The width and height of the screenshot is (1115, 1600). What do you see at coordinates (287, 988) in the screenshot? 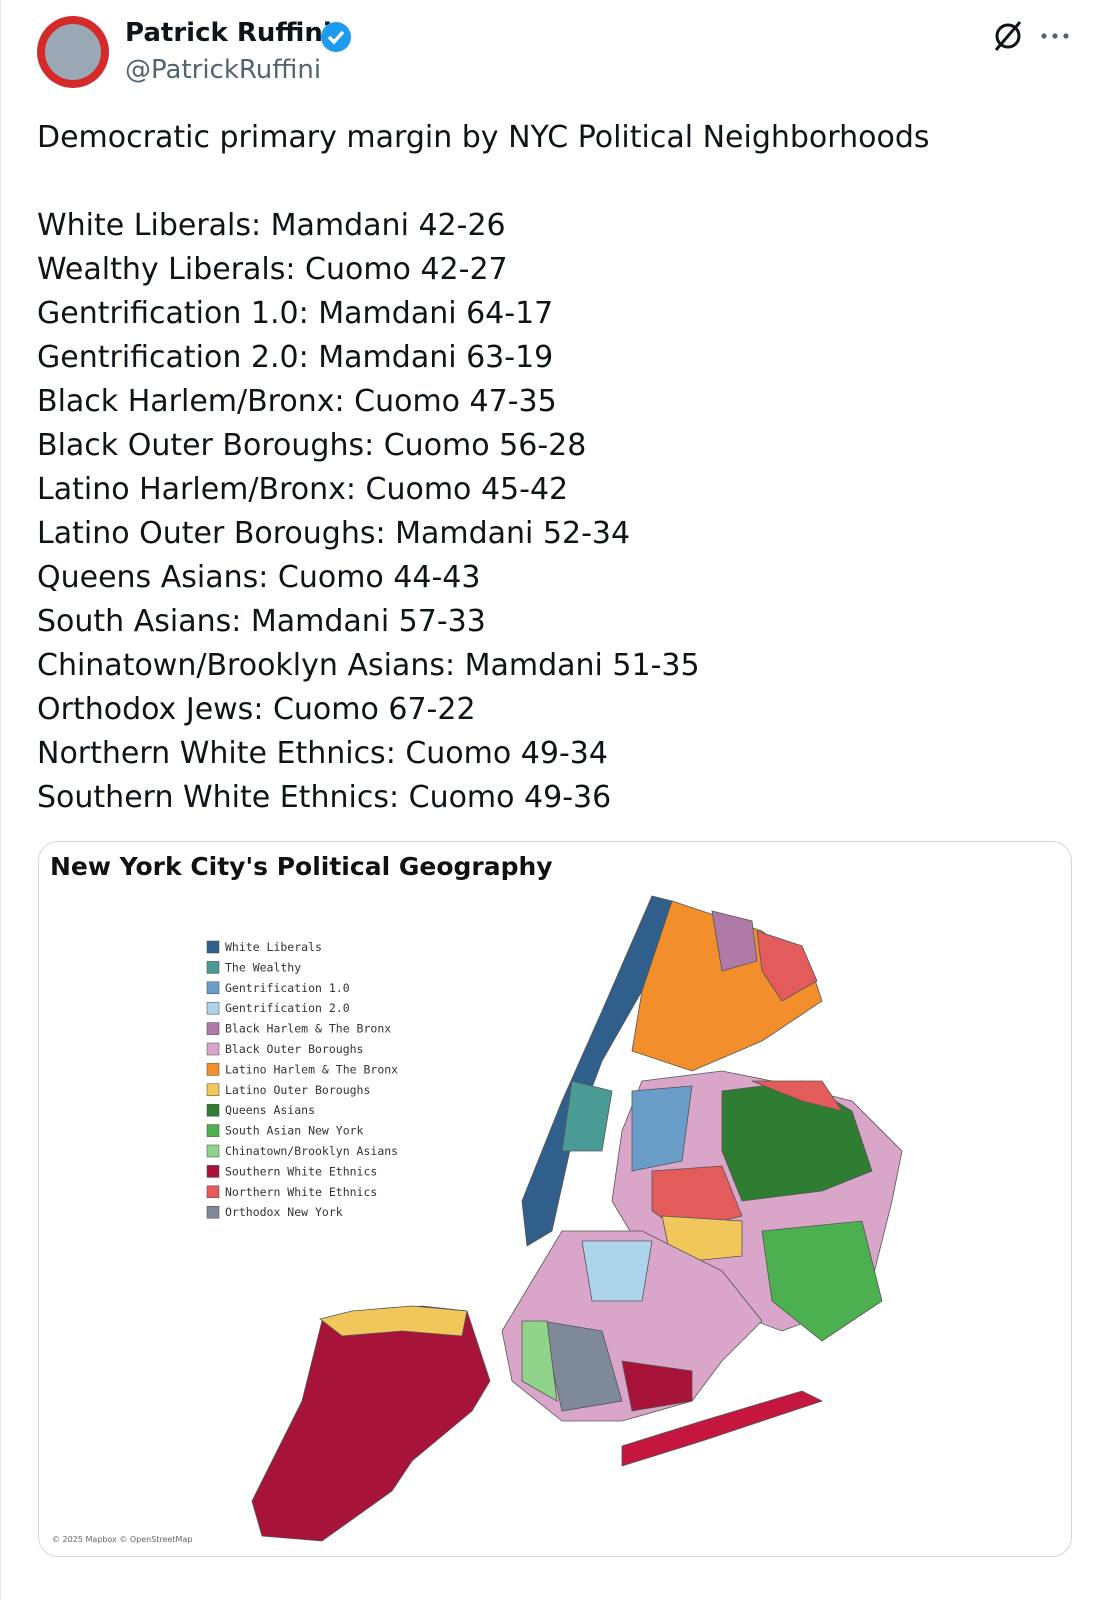
I see `legend-label: Gentrification 1.0` at bounding box center [287, 988].